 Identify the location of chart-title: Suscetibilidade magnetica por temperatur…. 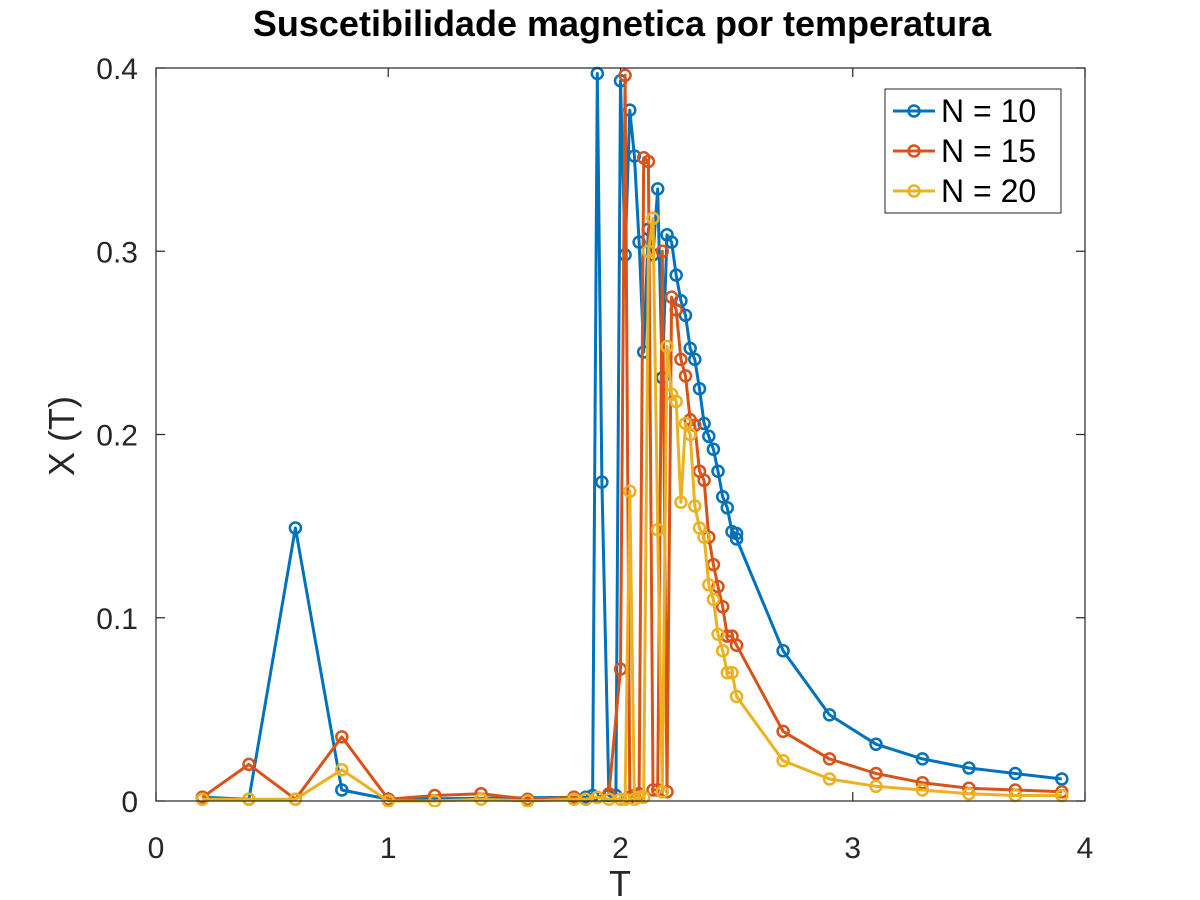
(622, 23).